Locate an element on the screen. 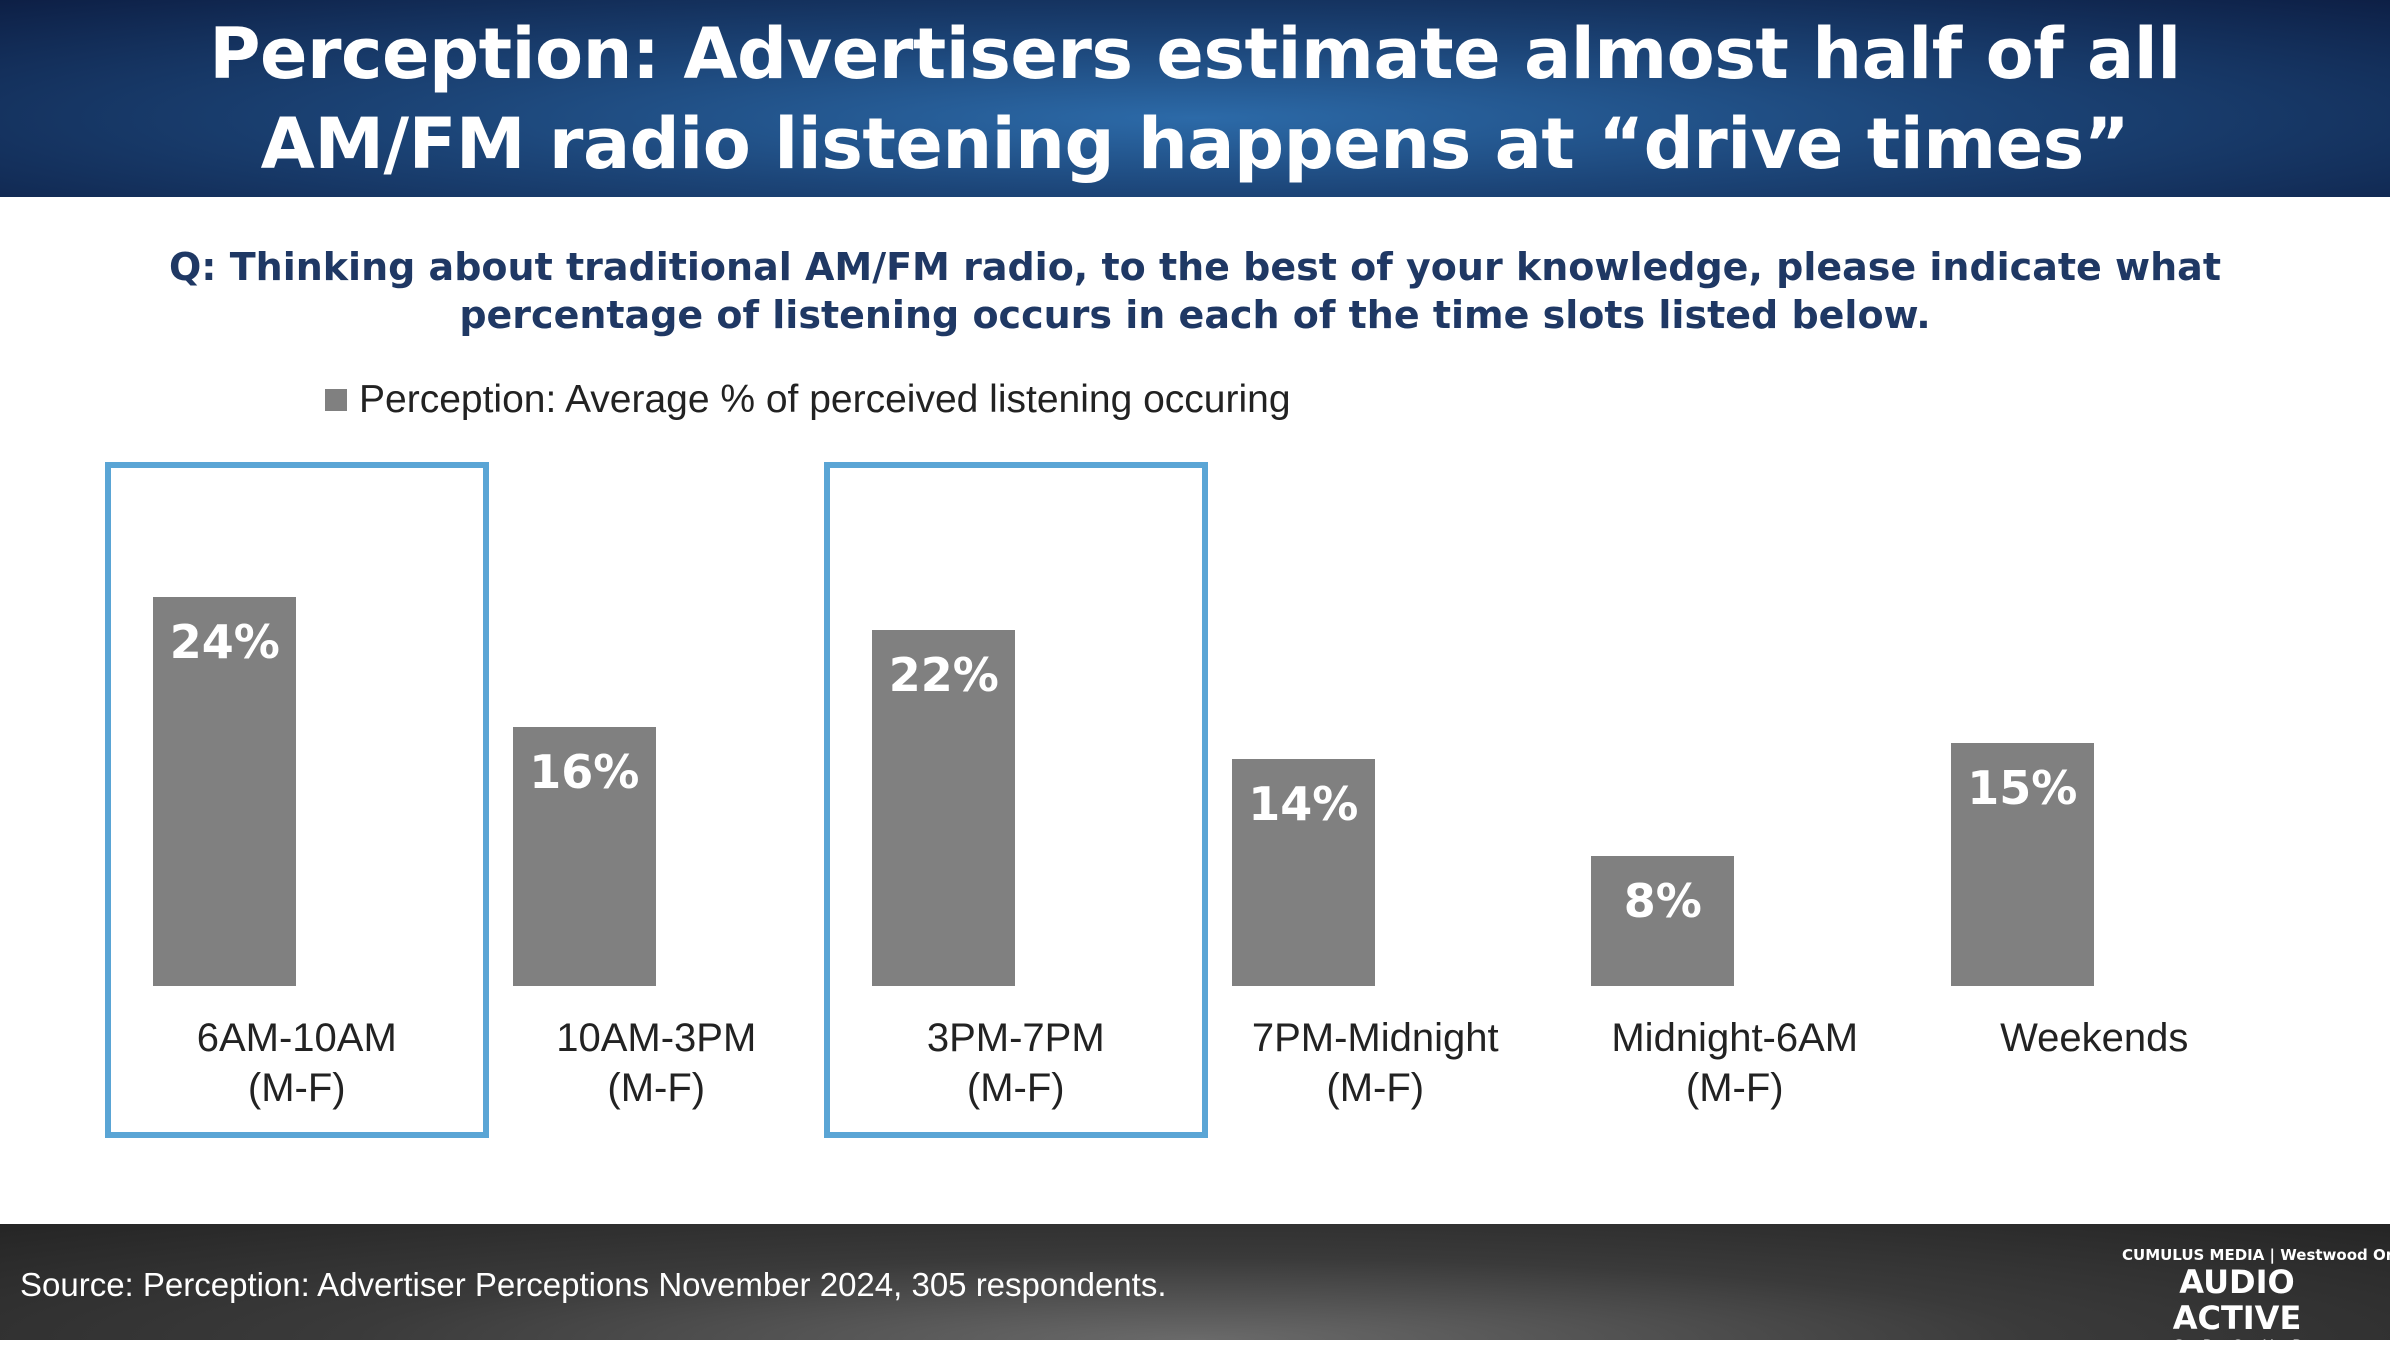 The width and height of the screenshot is (2390, 1355). data-label: 22% is located at coordinates (943, 674).